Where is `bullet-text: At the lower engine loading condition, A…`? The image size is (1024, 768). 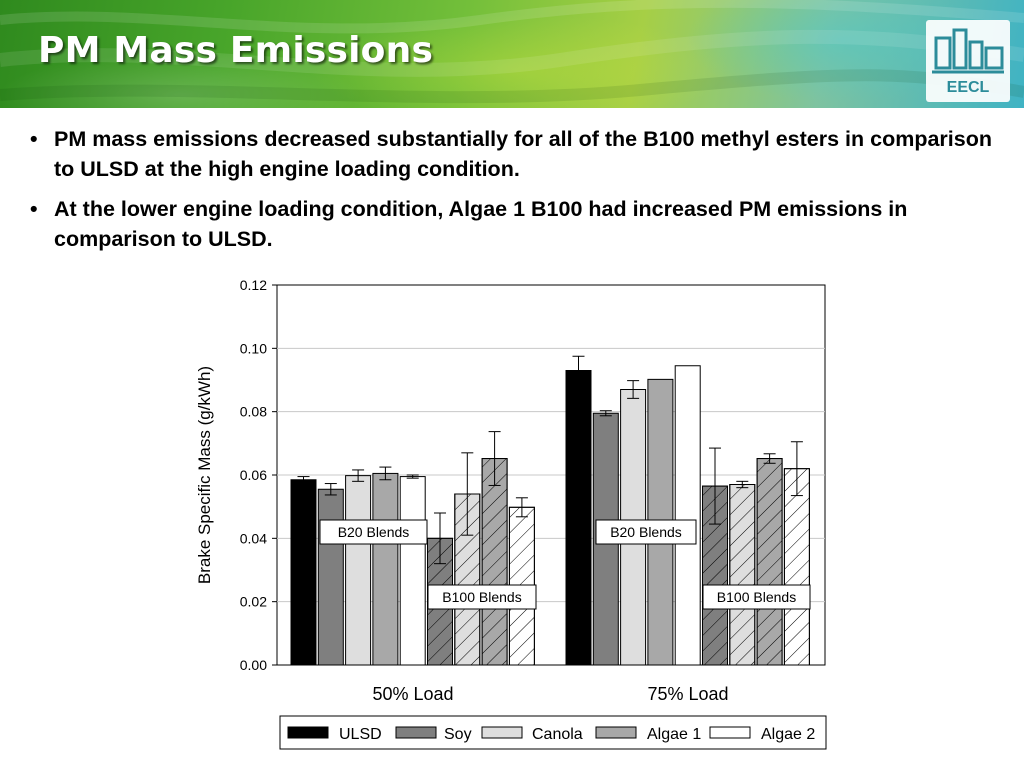 bullet-text: At the lower engine loading condition, A… is located at coordinates (481, 224).